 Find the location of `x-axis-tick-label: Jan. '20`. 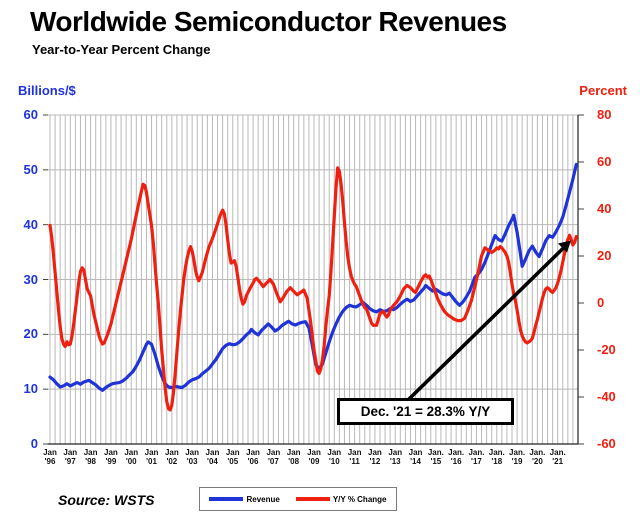

x-axis-tick-label: Jan. '20 is located at coordinates (537, 457).